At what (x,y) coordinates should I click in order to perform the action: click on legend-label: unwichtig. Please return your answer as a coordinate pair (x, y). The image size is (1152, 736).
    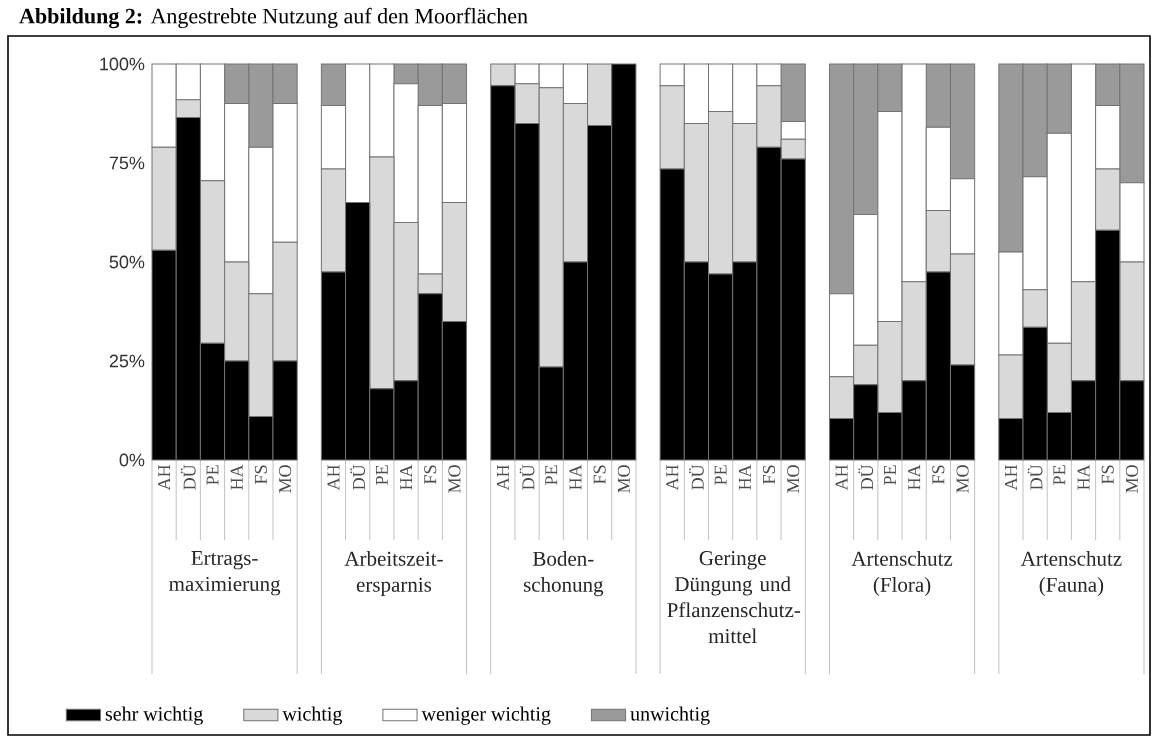
    Looking at the image, I should click on (670, 715).